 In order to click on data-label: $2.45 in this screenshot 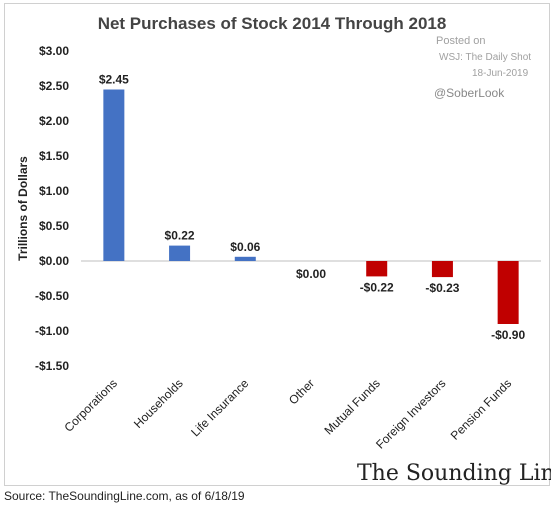, I will do `click(114, 80)`.